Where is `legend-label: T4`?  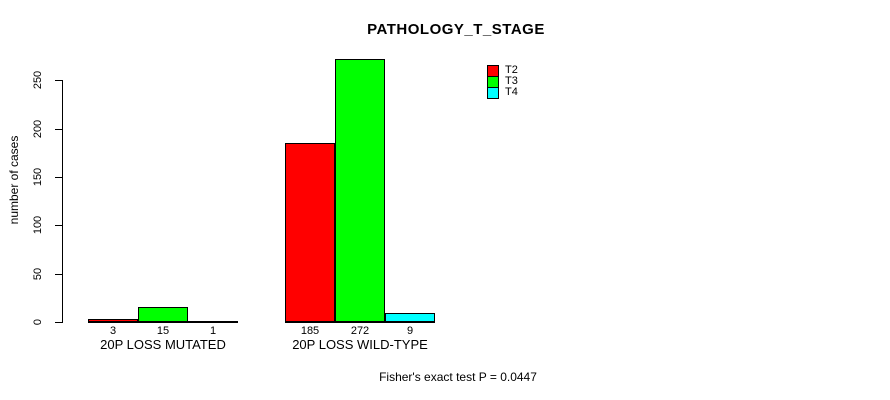
legend-label: T4 is located at coordinates (511, 92).